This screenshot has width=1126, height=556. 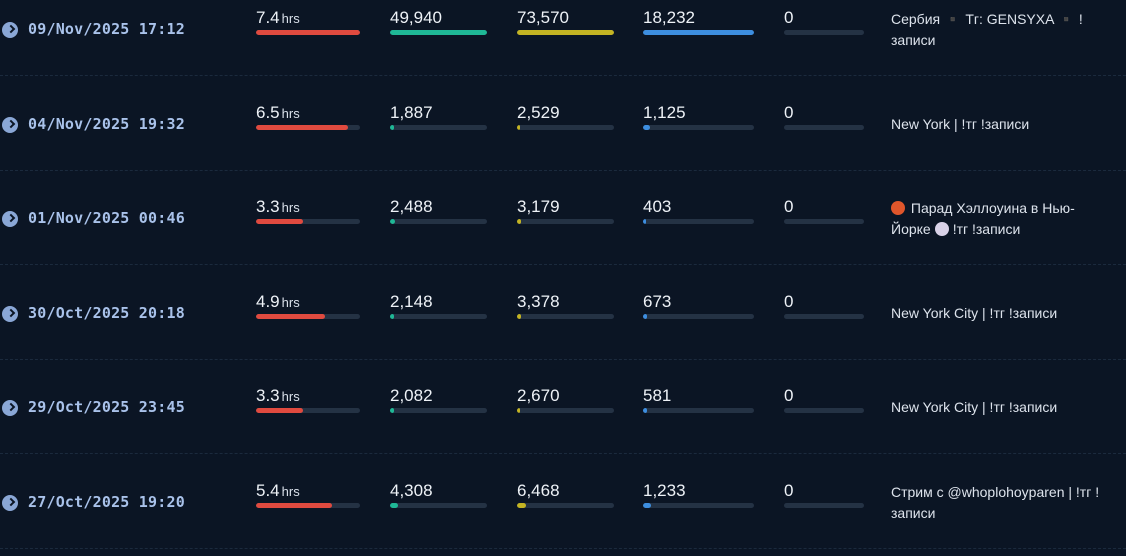 What do you see at coordinates (565, 305) in the screenshot?
I see `metric-3-cell: 3,378` at bounding box center [565, 305].